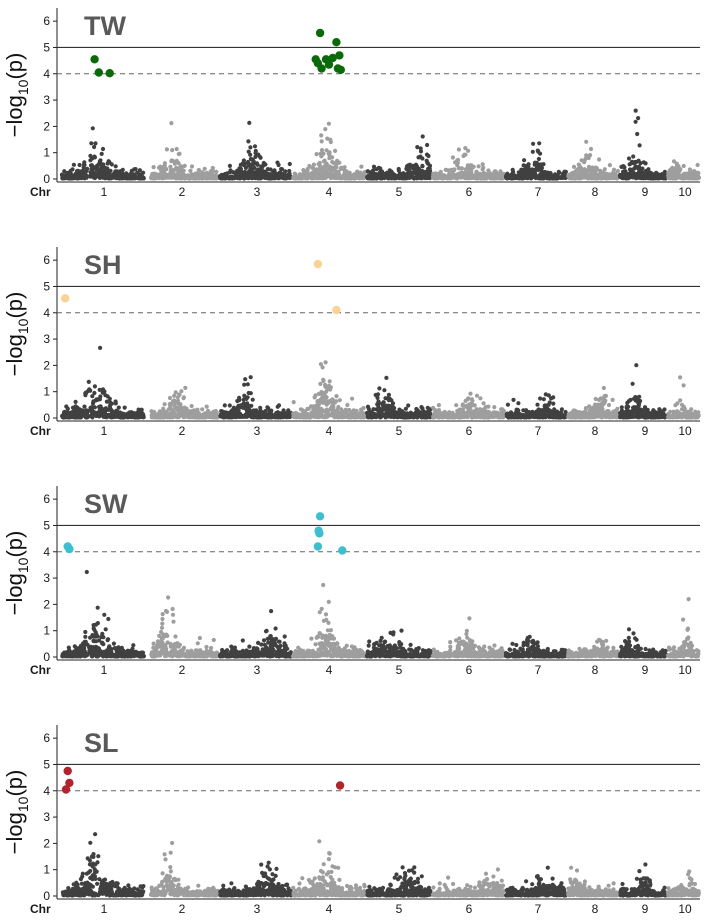 The image size is (706, 921). Describe the element at coordinates (104, 431) in the screenshot. I see `chromosome-label: 1` at that location.